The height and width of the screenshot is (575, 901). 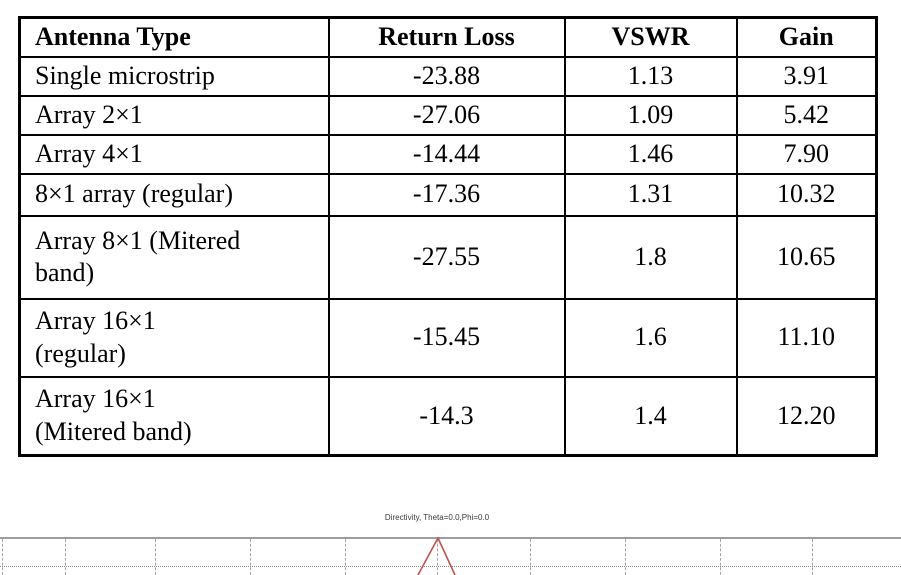 I want to click on chart-plot-area, so click(x=450, y=556).